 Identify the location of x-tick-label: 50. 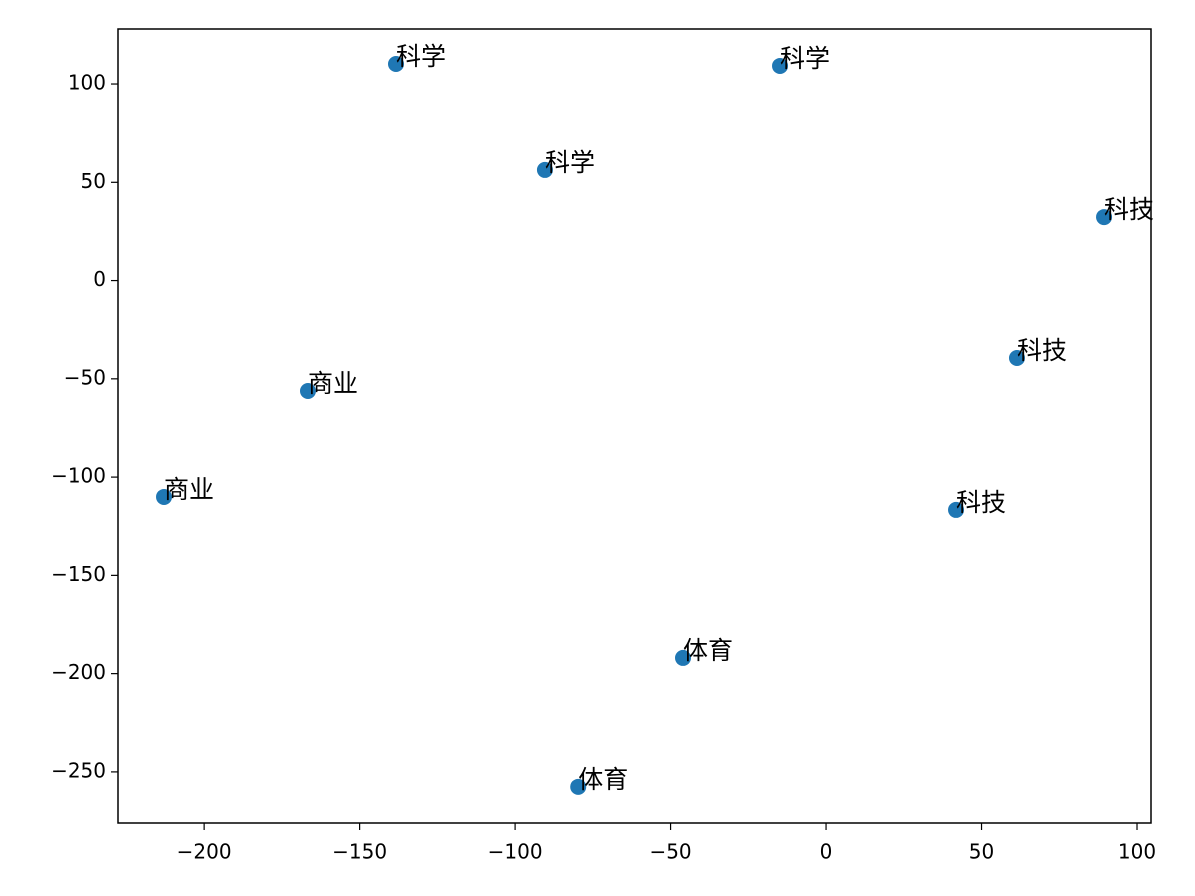
(981, 852).